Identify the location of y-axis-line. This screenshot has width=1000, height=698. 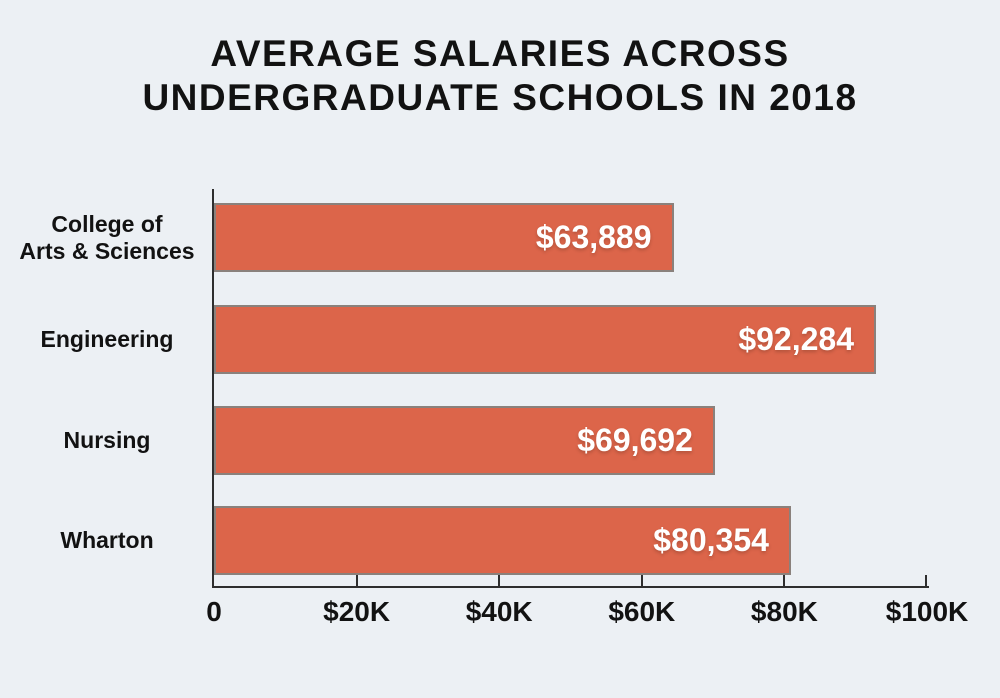
(213, 388).